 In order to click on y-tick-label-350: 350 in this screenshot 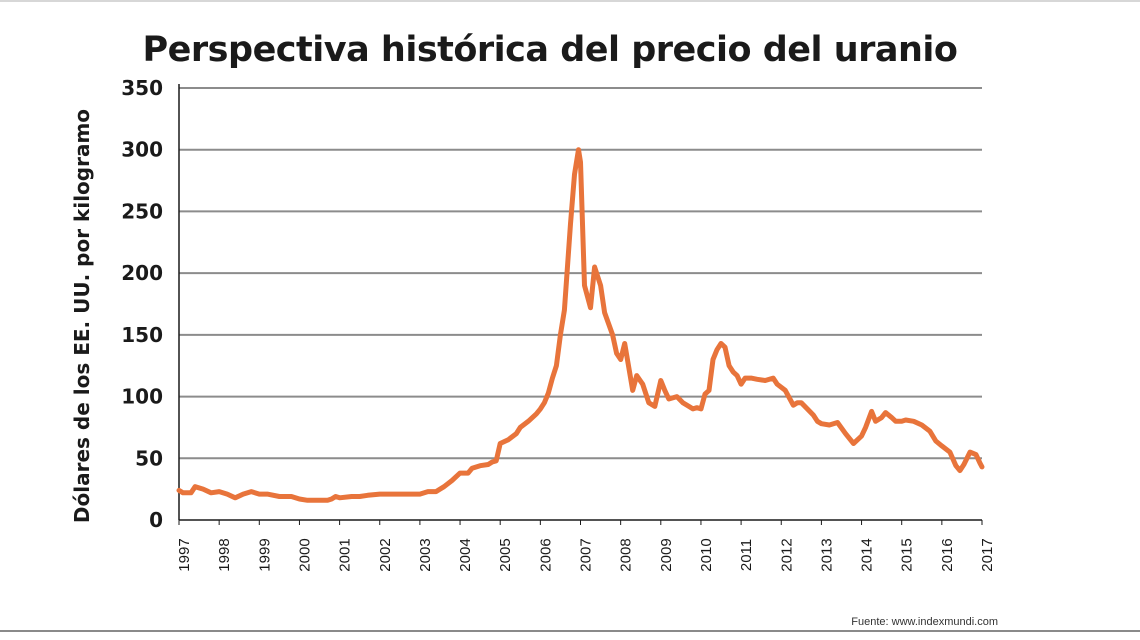, I will do `click(142, 88)`.